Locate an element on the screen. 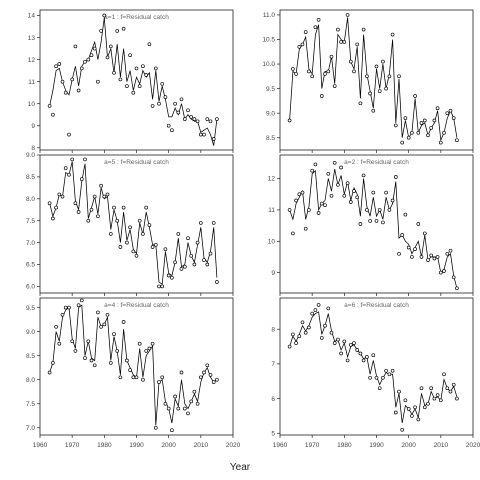 This screenshot has width=480, height=480. x-tick-label: 2000 is located at coordinates (408, 445).